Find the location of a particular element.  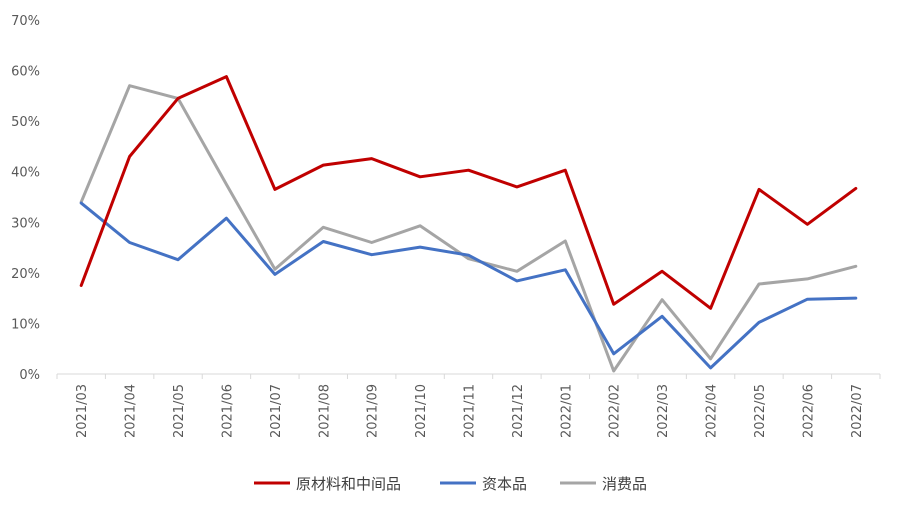

x-tick-label: 2021/12 is located at coordinates (518, 411).